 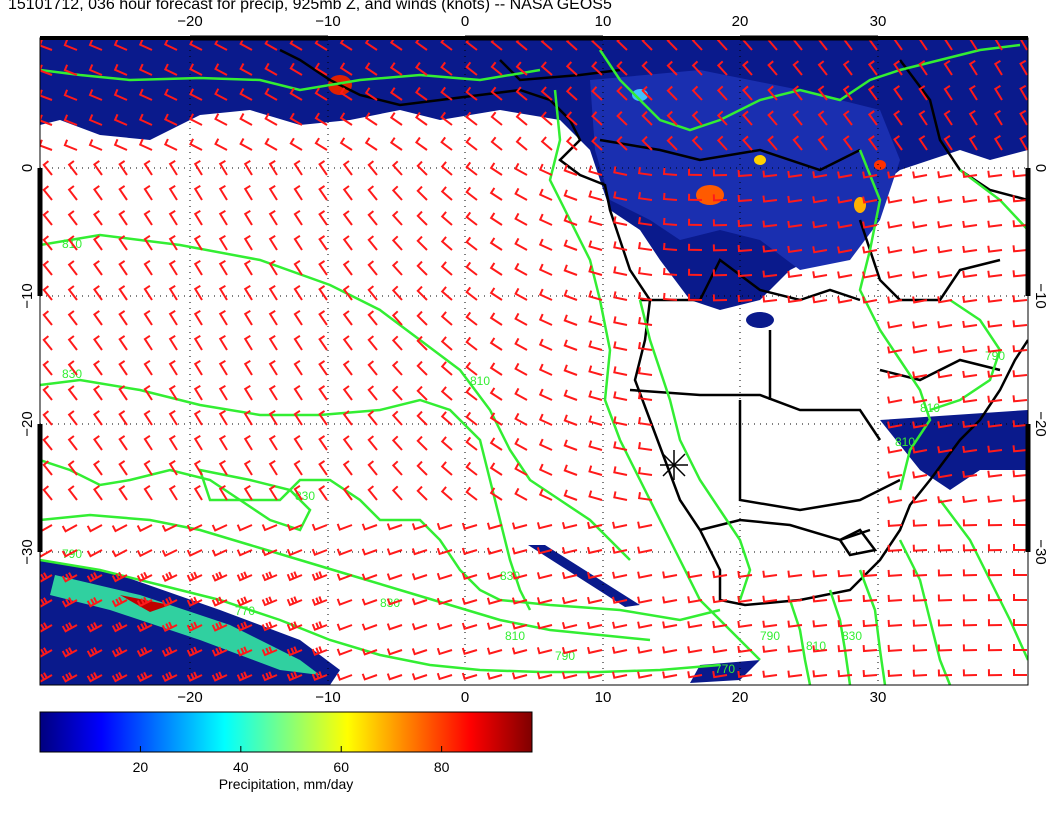 What do you see at coordinates (770, 636) in the screenshot?
I see `contour-label-11: 790` at bounding box center [770, 636].